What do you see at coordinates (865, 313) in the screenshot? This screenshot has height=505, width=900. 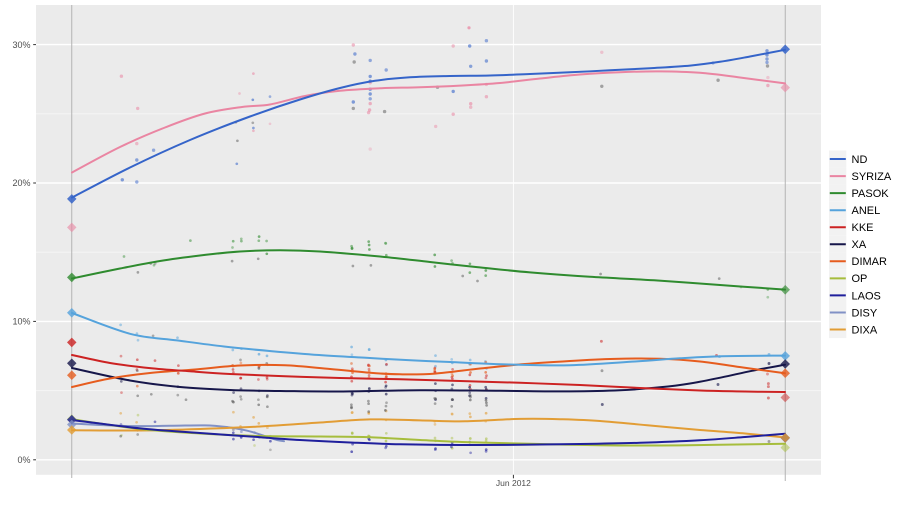 I see `svg-text: DISY` at bounding box center [865, 313].